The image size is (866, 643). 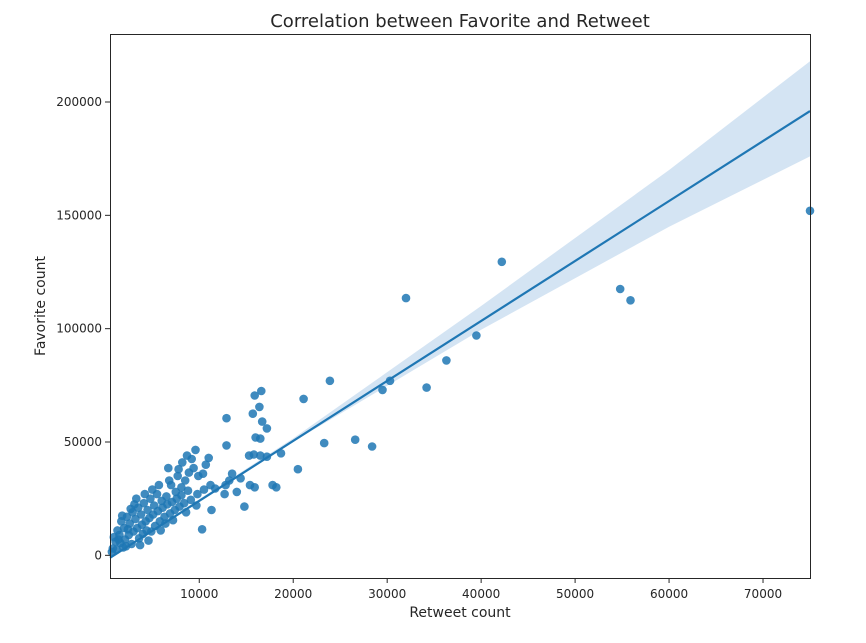 What do you see at coordinates (481, 594) in the screenshot?
I see `x-tick-label: 40000` at bounding box center [481, 594].